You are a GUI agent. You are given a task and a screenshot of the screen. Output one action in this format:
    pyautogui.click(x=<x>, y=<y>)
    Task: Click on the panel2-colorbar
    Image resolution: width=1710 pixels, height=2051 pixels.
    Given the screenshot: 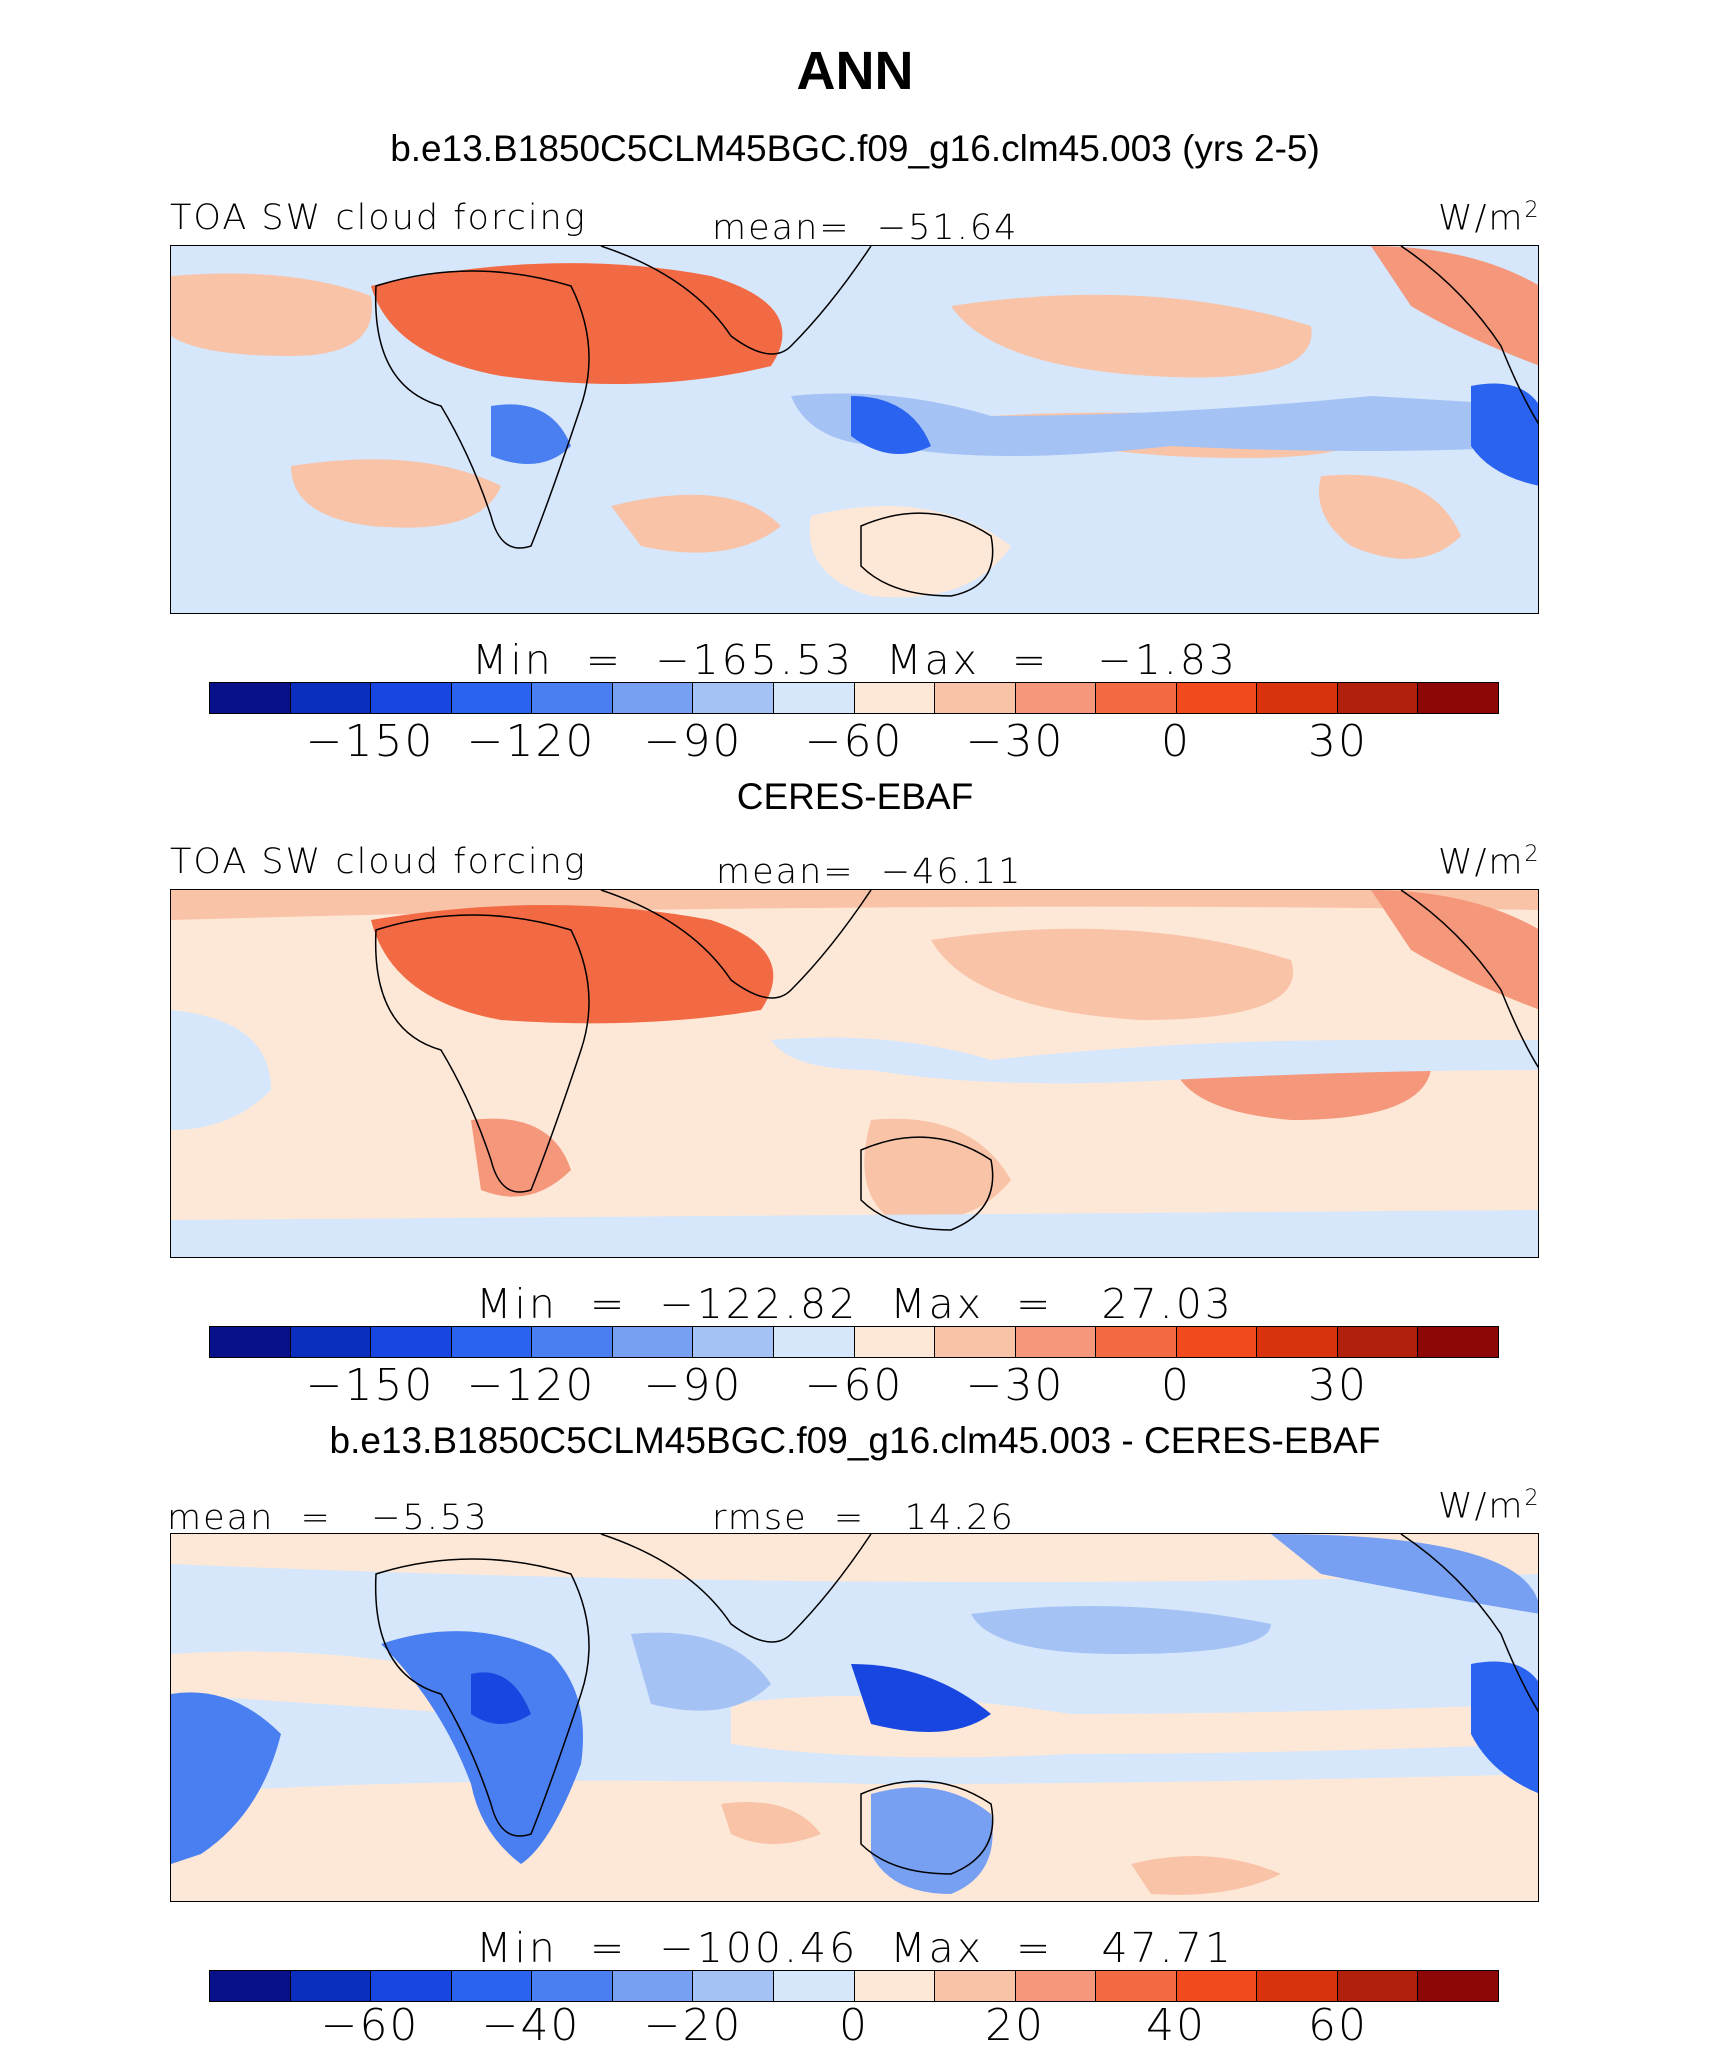 What is the action you would take?
    pyautogui.click(x=854, y=1342)
    